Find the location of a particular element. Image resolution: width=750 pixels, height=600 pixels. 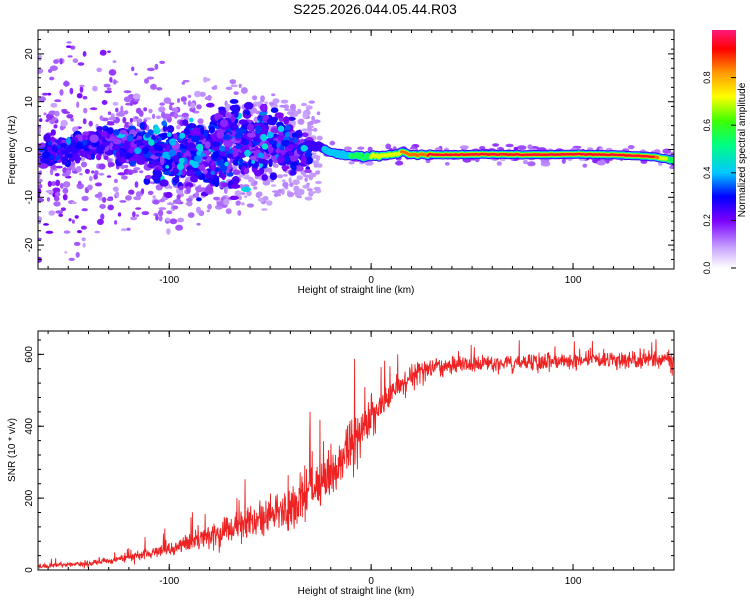

y-tick-label: 200 is located at coordinates (29, 497).